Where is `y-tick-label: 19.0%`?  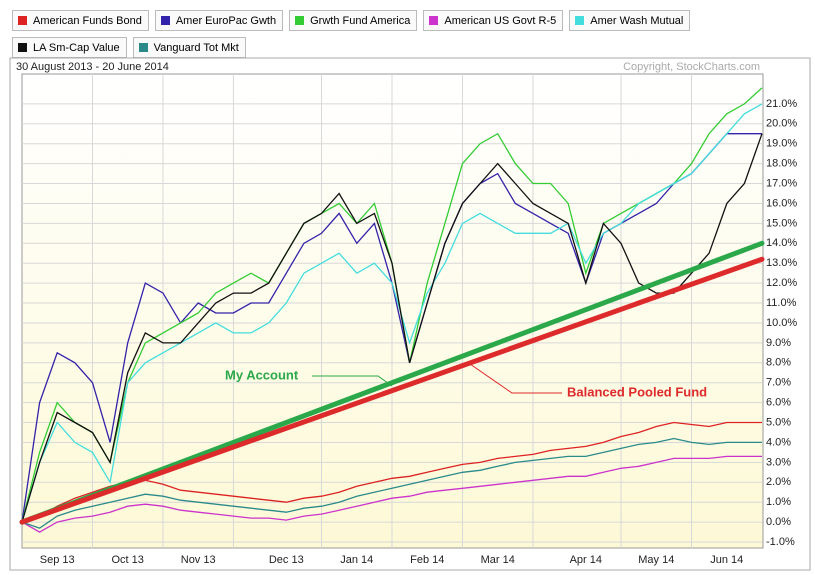
y-tick-label: 19.0% is located at coordinates (781, 144).